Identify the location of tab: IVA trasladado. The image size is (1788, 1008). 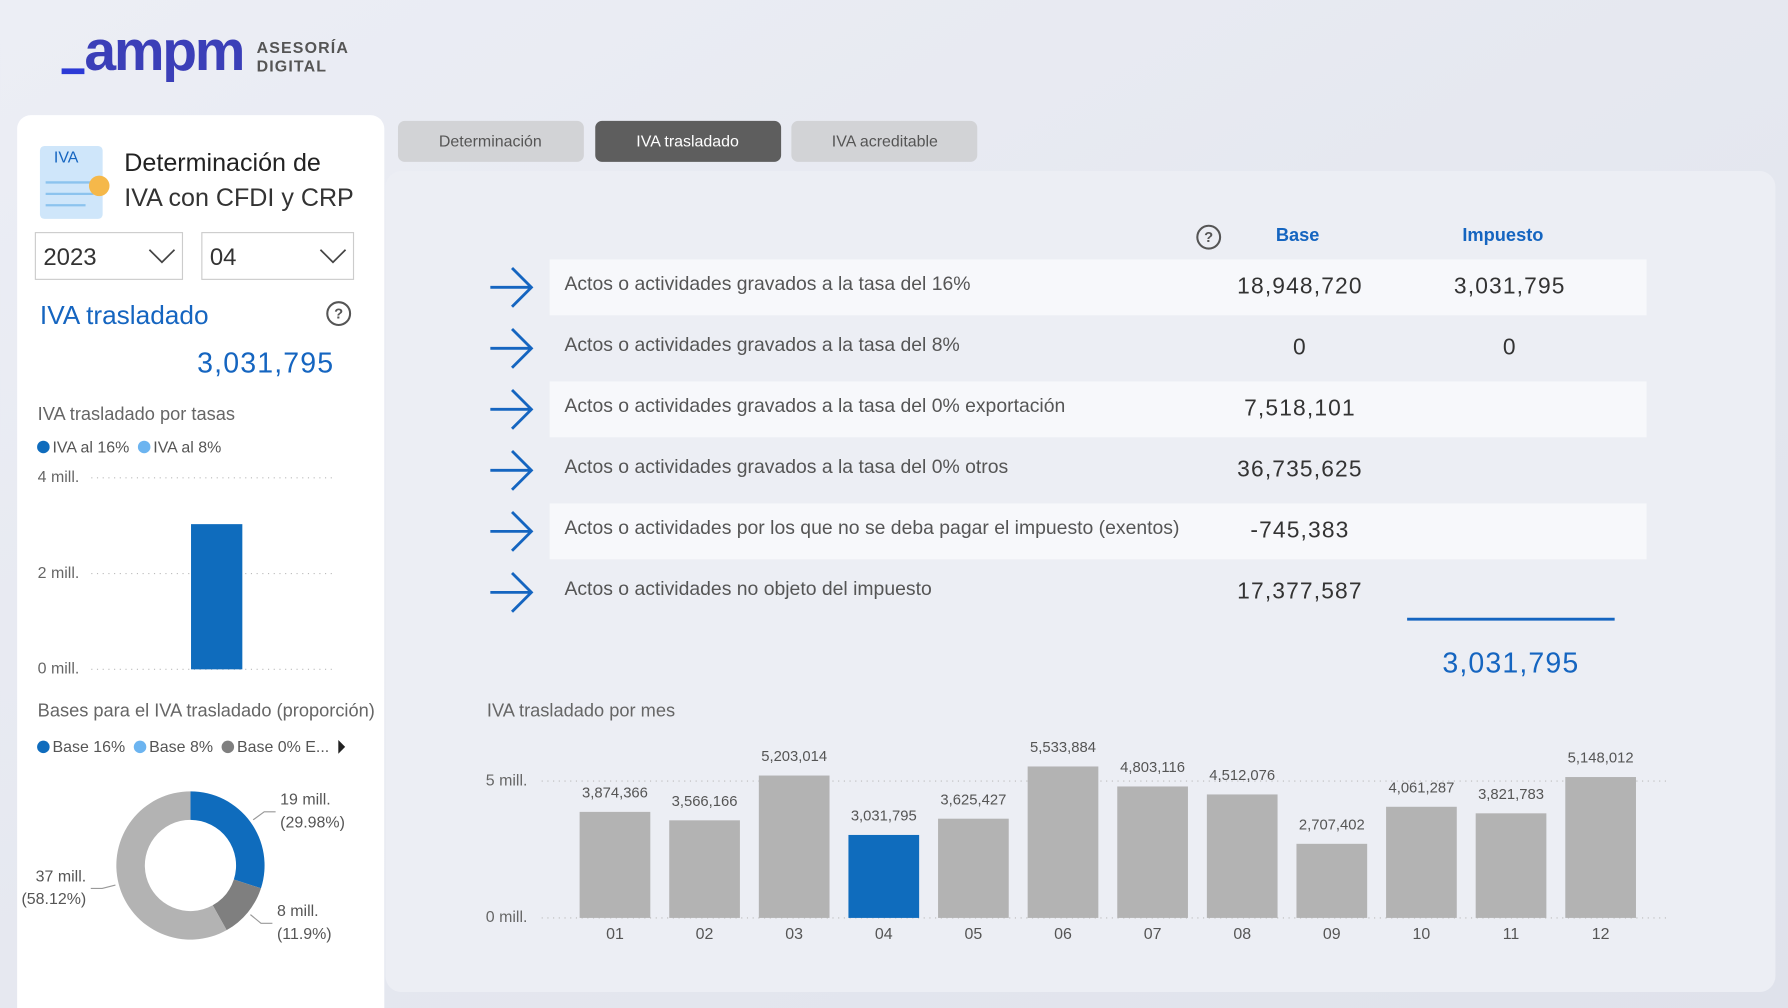
(688, 141).